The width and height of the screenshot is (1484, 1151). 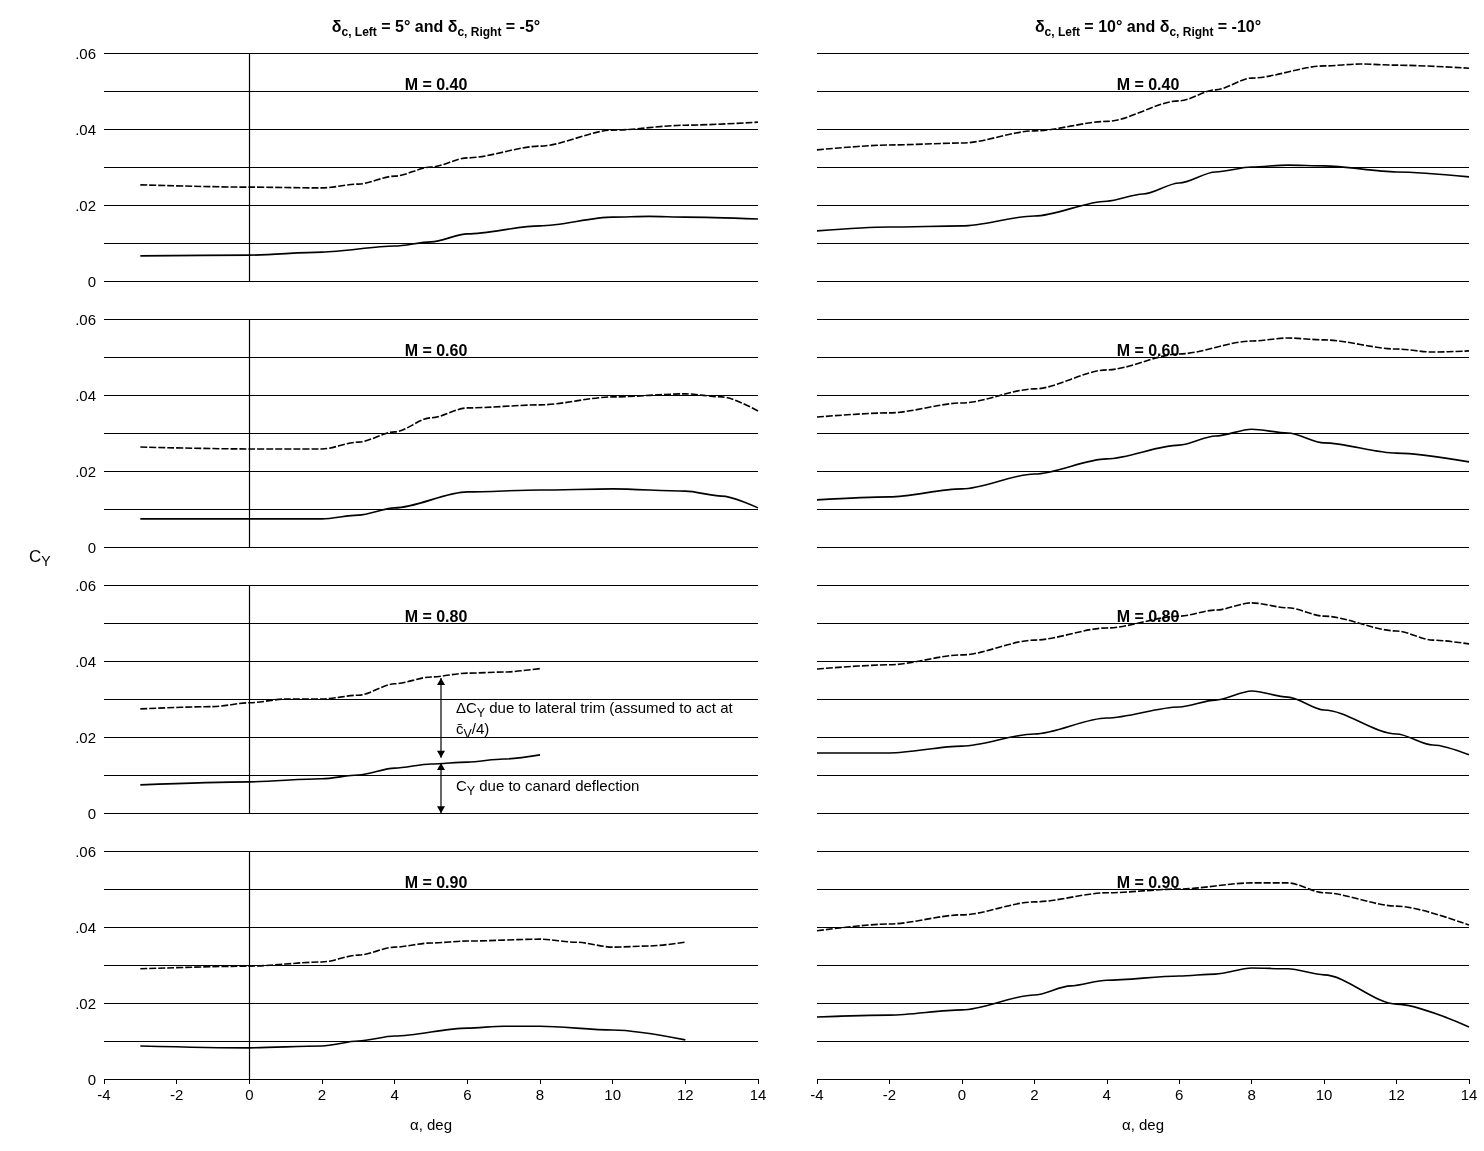 I want to click on text: M = 0.80, so click(x=436, y=616).